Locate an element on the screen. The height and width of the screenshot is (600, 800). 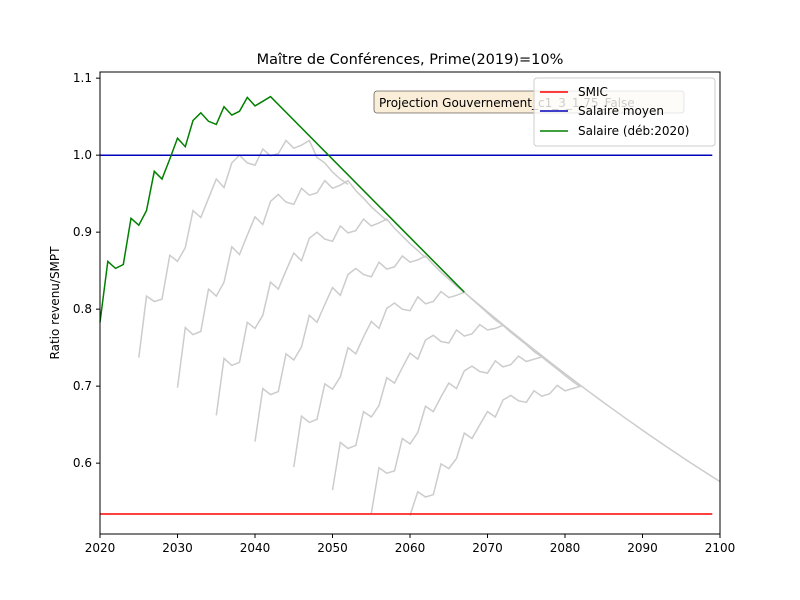
y-tick-label: 0.9 is located at coordinates (82, 232).